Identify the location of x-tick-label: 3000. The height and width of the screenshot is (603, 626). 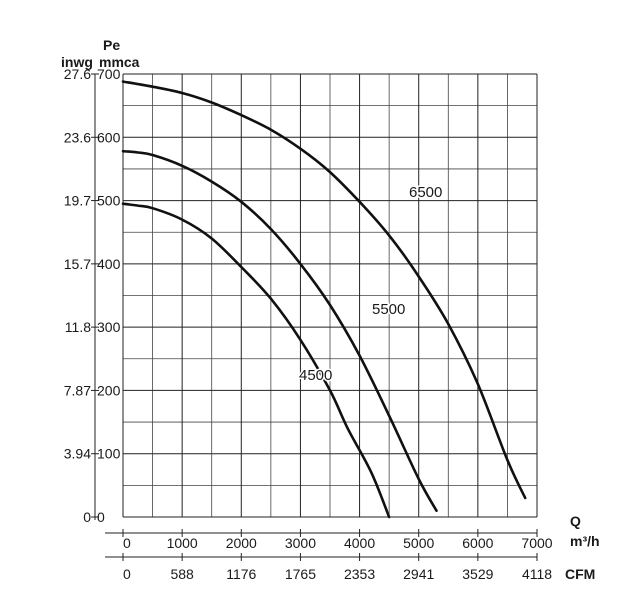
(300, 543).